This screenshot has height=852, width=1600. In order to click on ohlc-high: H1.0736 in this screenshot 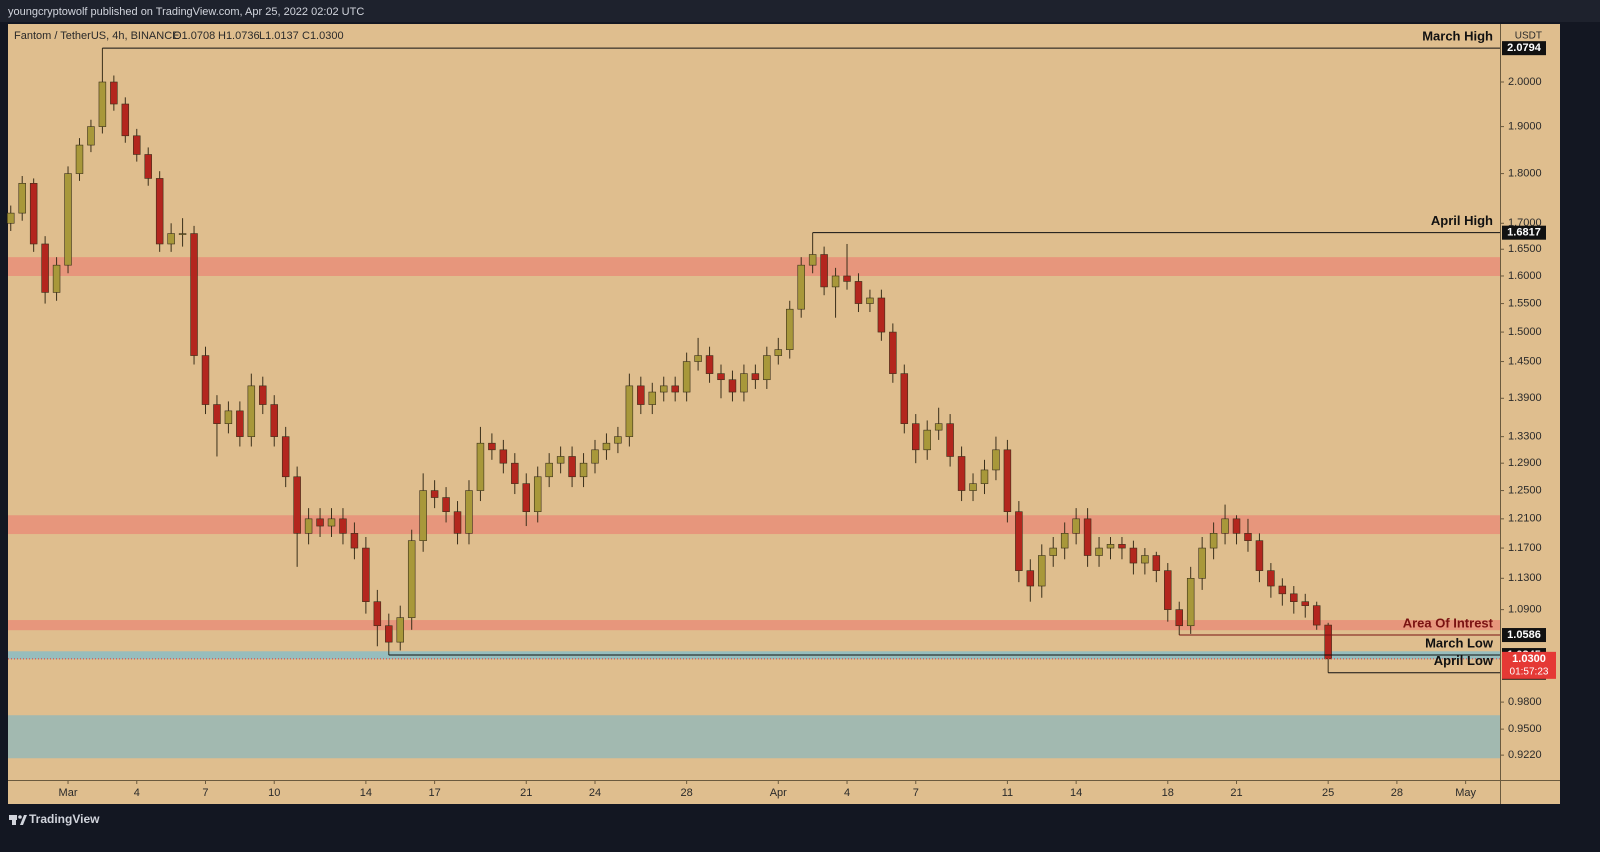, I will do `click(239, 36)`.